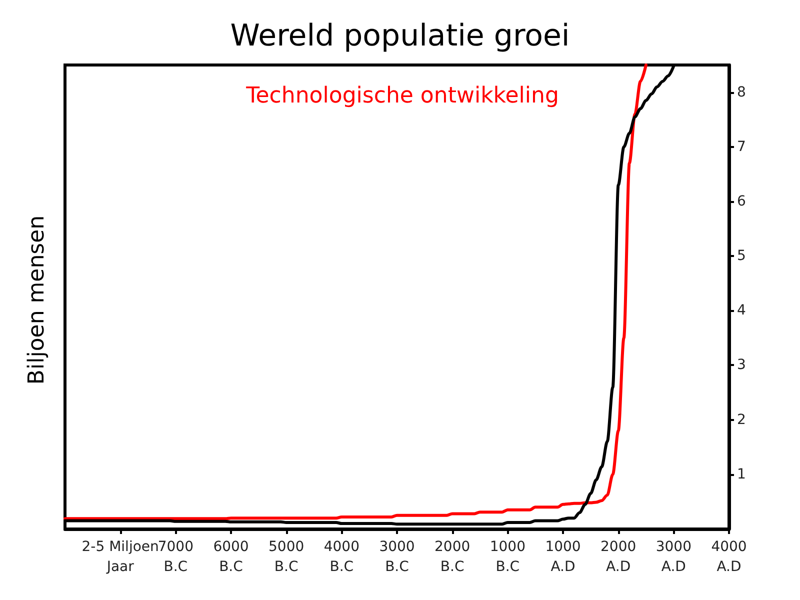 Image resolution: width=800 pixels, height=600 pixels. Describe the element at coordinates (120, 557) in the screenshot. I see `x-tick-label: 2-5 Miljoen Jaar` at that location.